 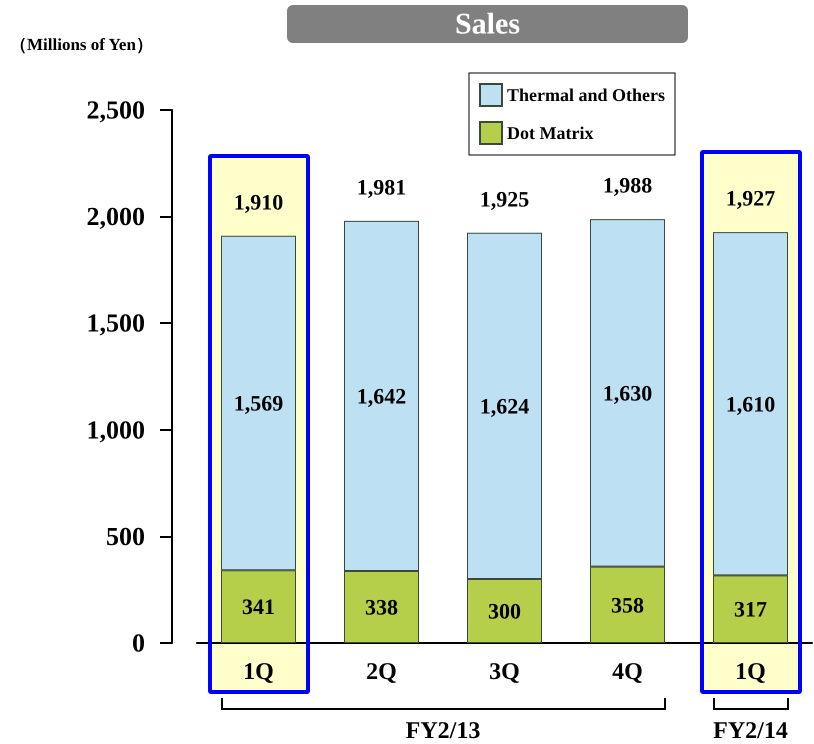 What do you see at coordinates (443, 731) in the screenshot?
I see `text: FY2/13` at bounding box center [443, 731].